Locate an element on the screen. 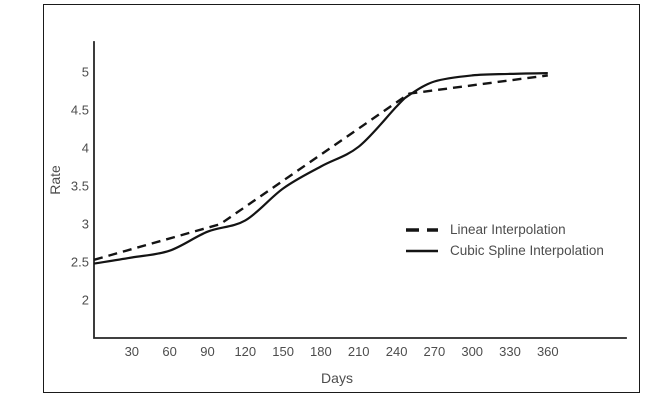 This screenshot has width=648, height=400. legend-label-linear: Linear Interpolation is located at coordinates (508, 229).